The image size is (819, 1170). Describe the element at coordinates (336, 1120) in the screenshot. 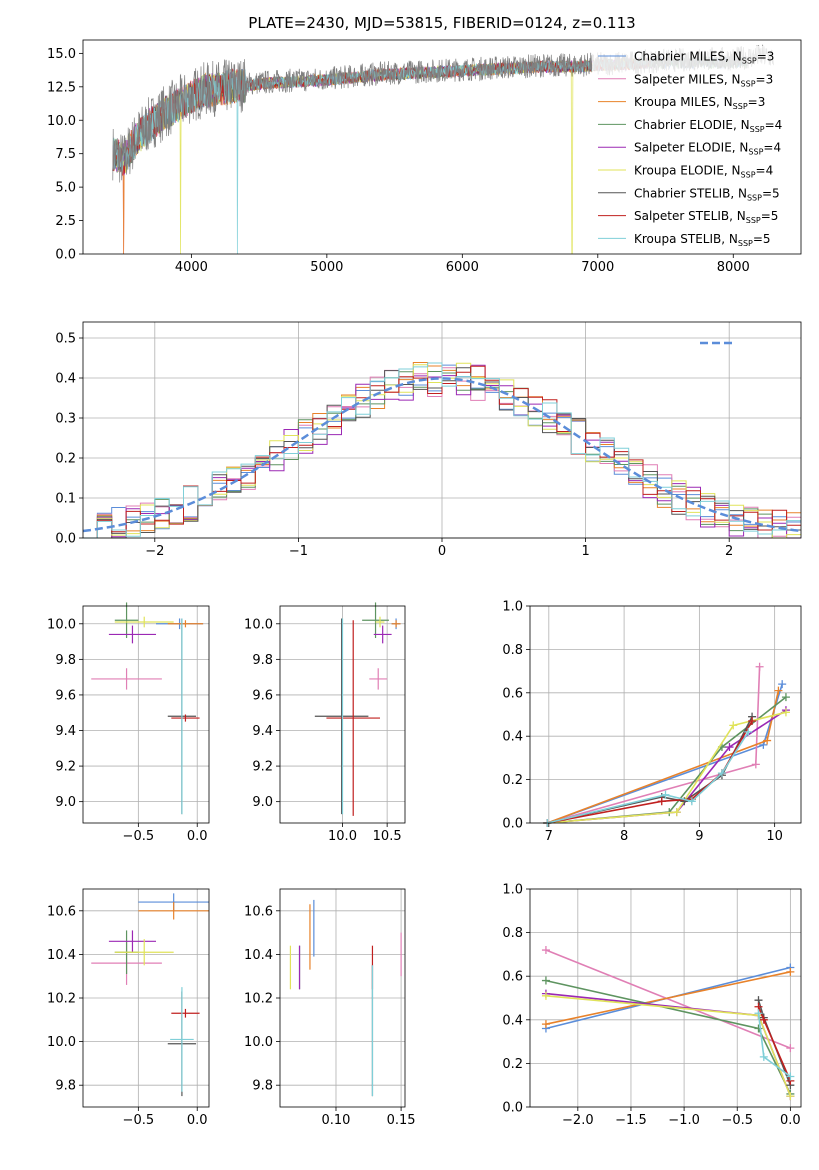

I see `x-tick-label: 0.10` at that location.